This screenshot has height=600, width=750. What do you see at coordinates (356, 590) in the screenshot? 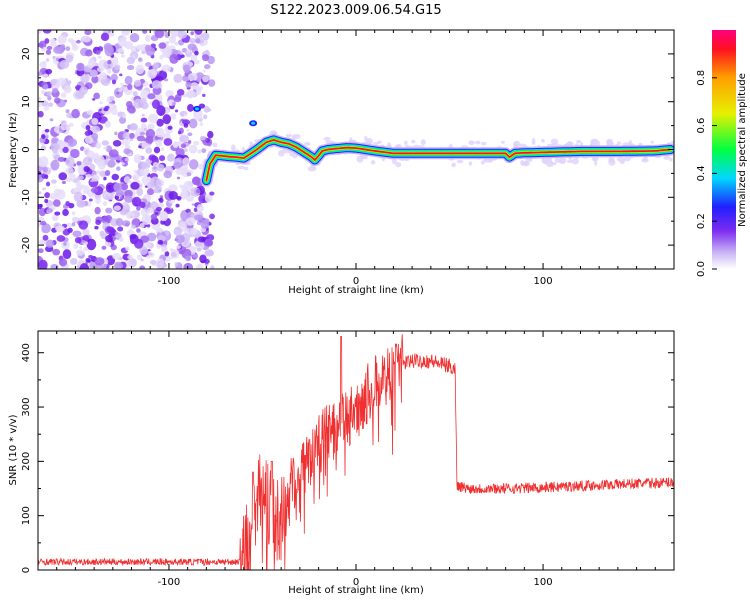
I see `snr-xlabel: Height of straight line (km)` at bounding box center [356, 590].